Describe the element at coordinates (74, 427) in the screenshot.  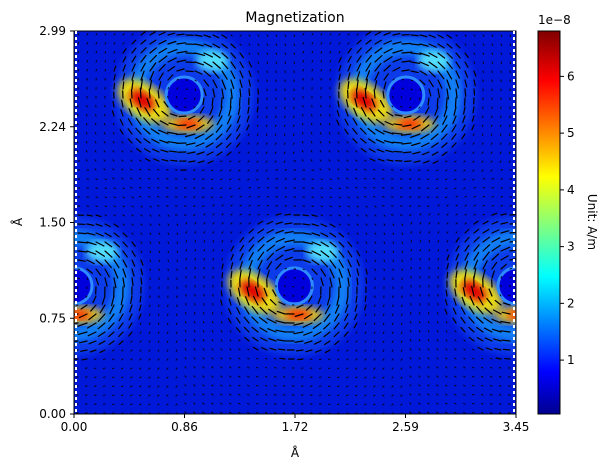
I see `x-tick-label: 0.00` at that location.